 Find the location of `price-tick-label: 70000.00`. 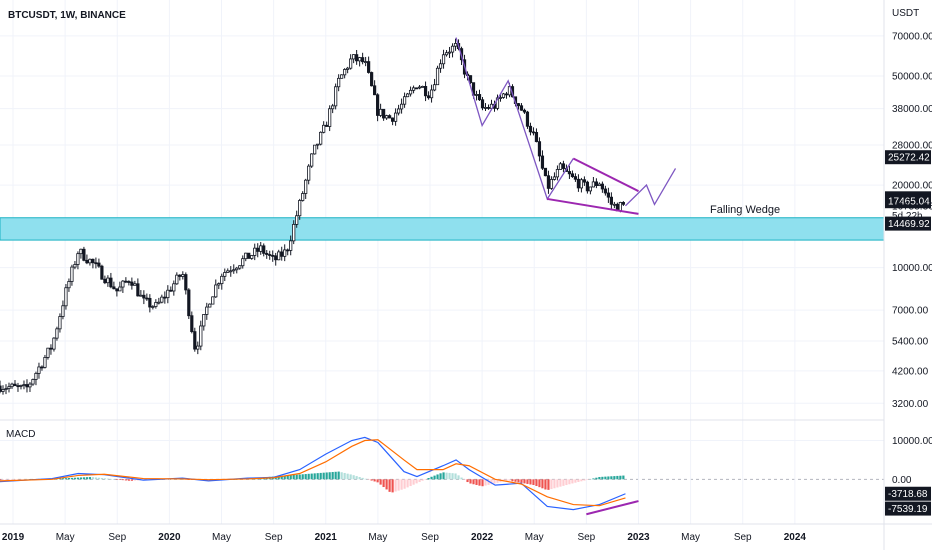

price-tick-label: 70000.00 is located at coordinates (912, 36).